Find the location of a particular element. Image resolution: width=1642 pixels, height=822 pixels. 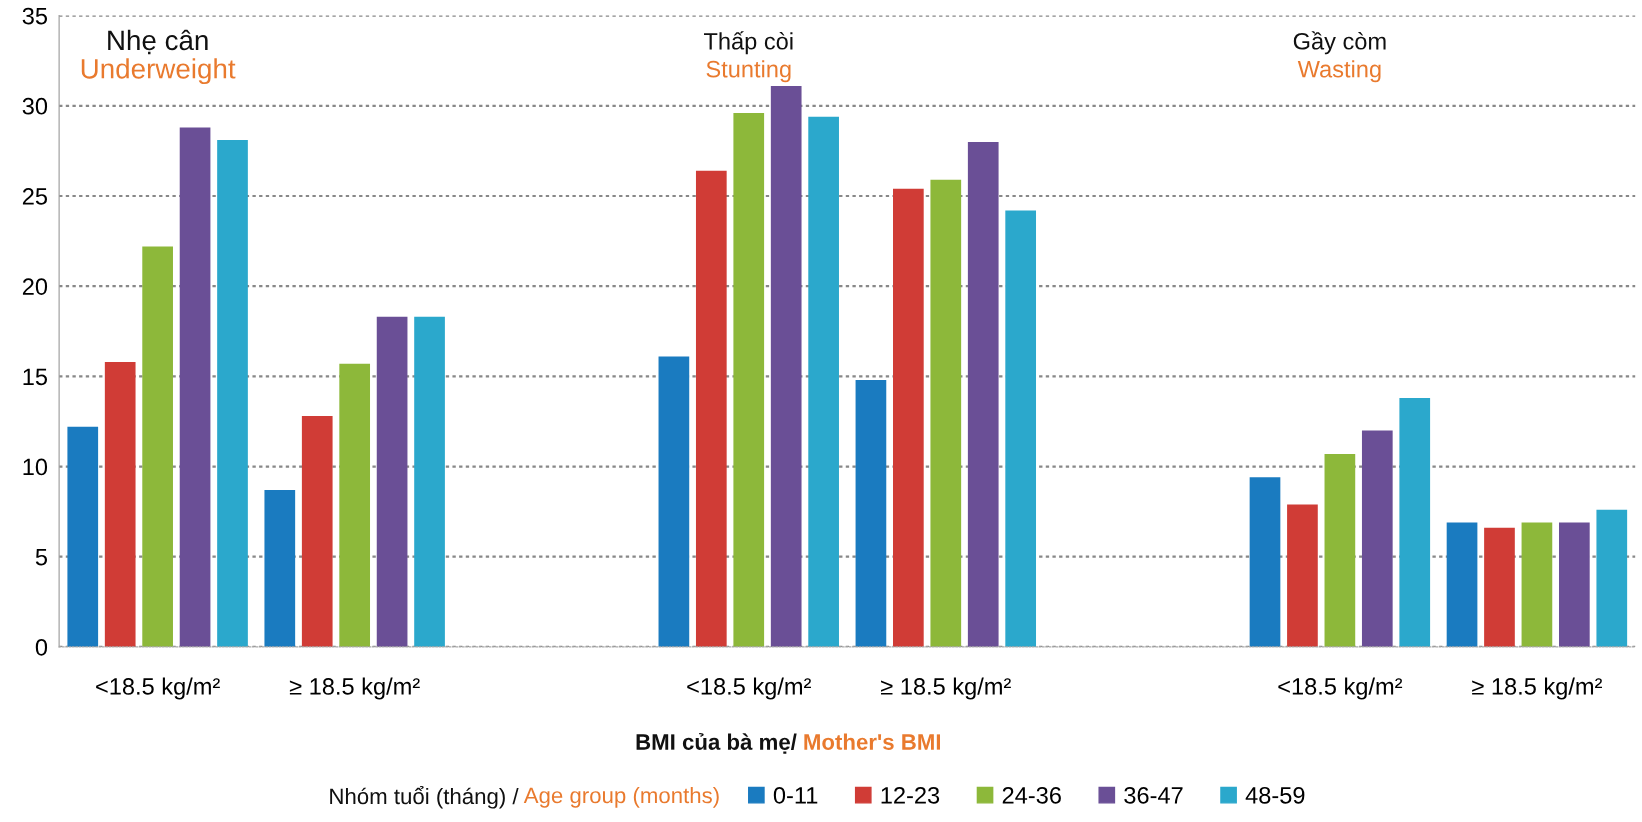

y-tick-label: 30 is located at coordinates (35, 106).